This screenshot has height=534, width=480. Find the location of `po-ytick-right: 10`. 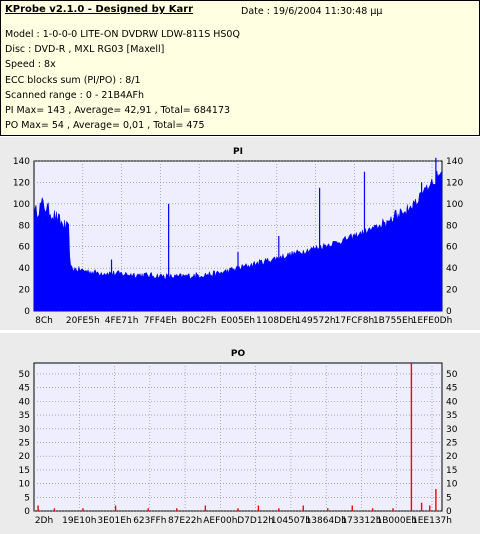

po-ytick-right: 10 is located at coordinates (452, 485).